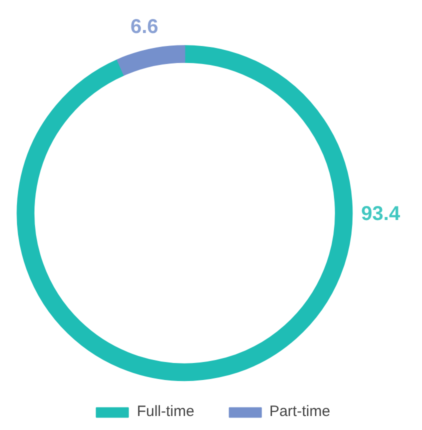  What do you see at coordinates (299, 411) in the screenshot?
I see `legend-label: Part-time` at bounding box center [299, 411].